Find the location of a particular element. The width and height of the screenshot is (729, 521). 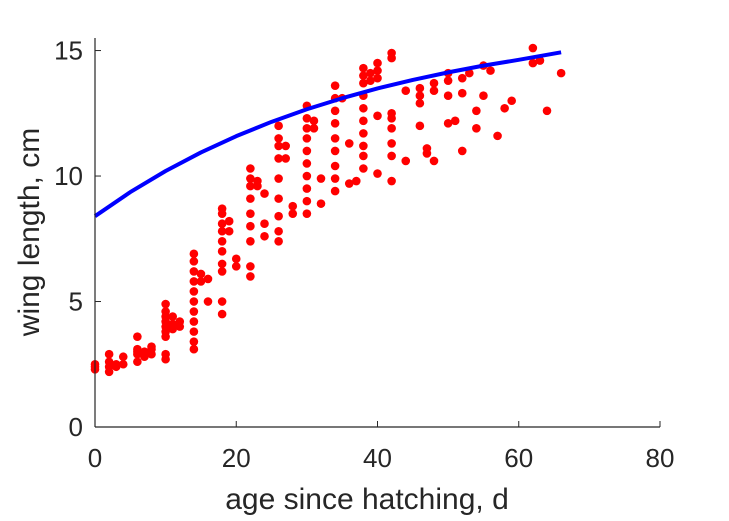

y-tick-label: 0 is located at coordinates (76, 427).